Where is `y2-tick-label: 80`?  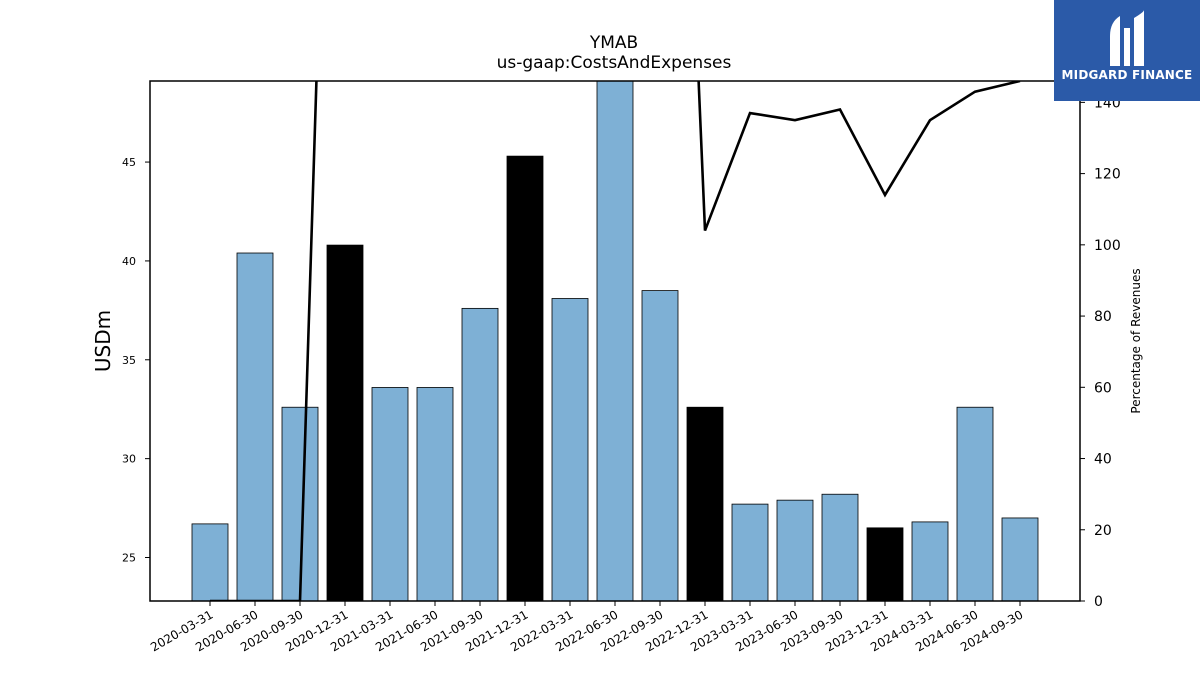 y2-tick-label: 80 is located at coordinates (1103, 317).